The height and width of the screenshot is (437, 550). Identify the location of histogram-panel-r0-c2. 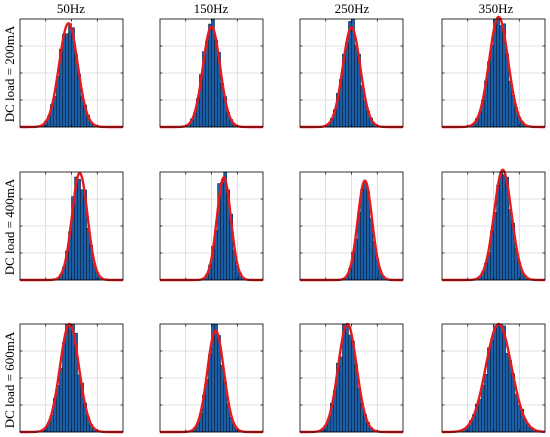
(351, 73).